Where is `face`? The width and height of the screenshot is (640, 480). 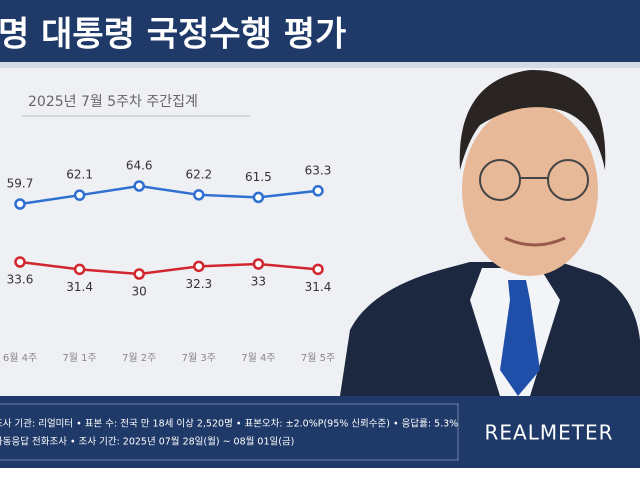 face is located at coordinates (530, 190).